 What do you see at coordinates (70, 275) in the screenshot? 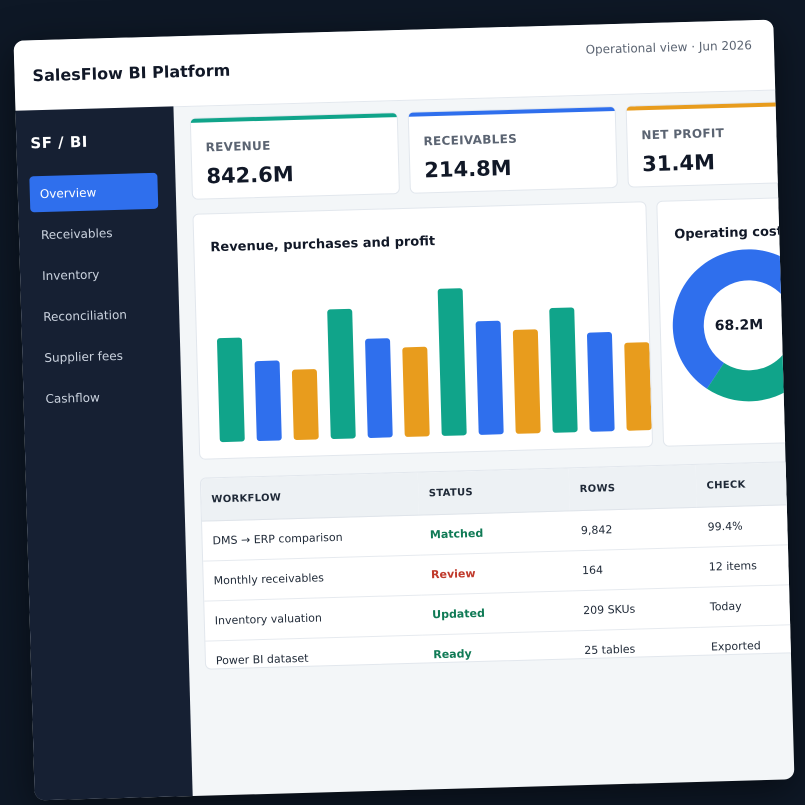
I see `sidebar-item-inventory: Inventory` at bounding box center [70, 275].